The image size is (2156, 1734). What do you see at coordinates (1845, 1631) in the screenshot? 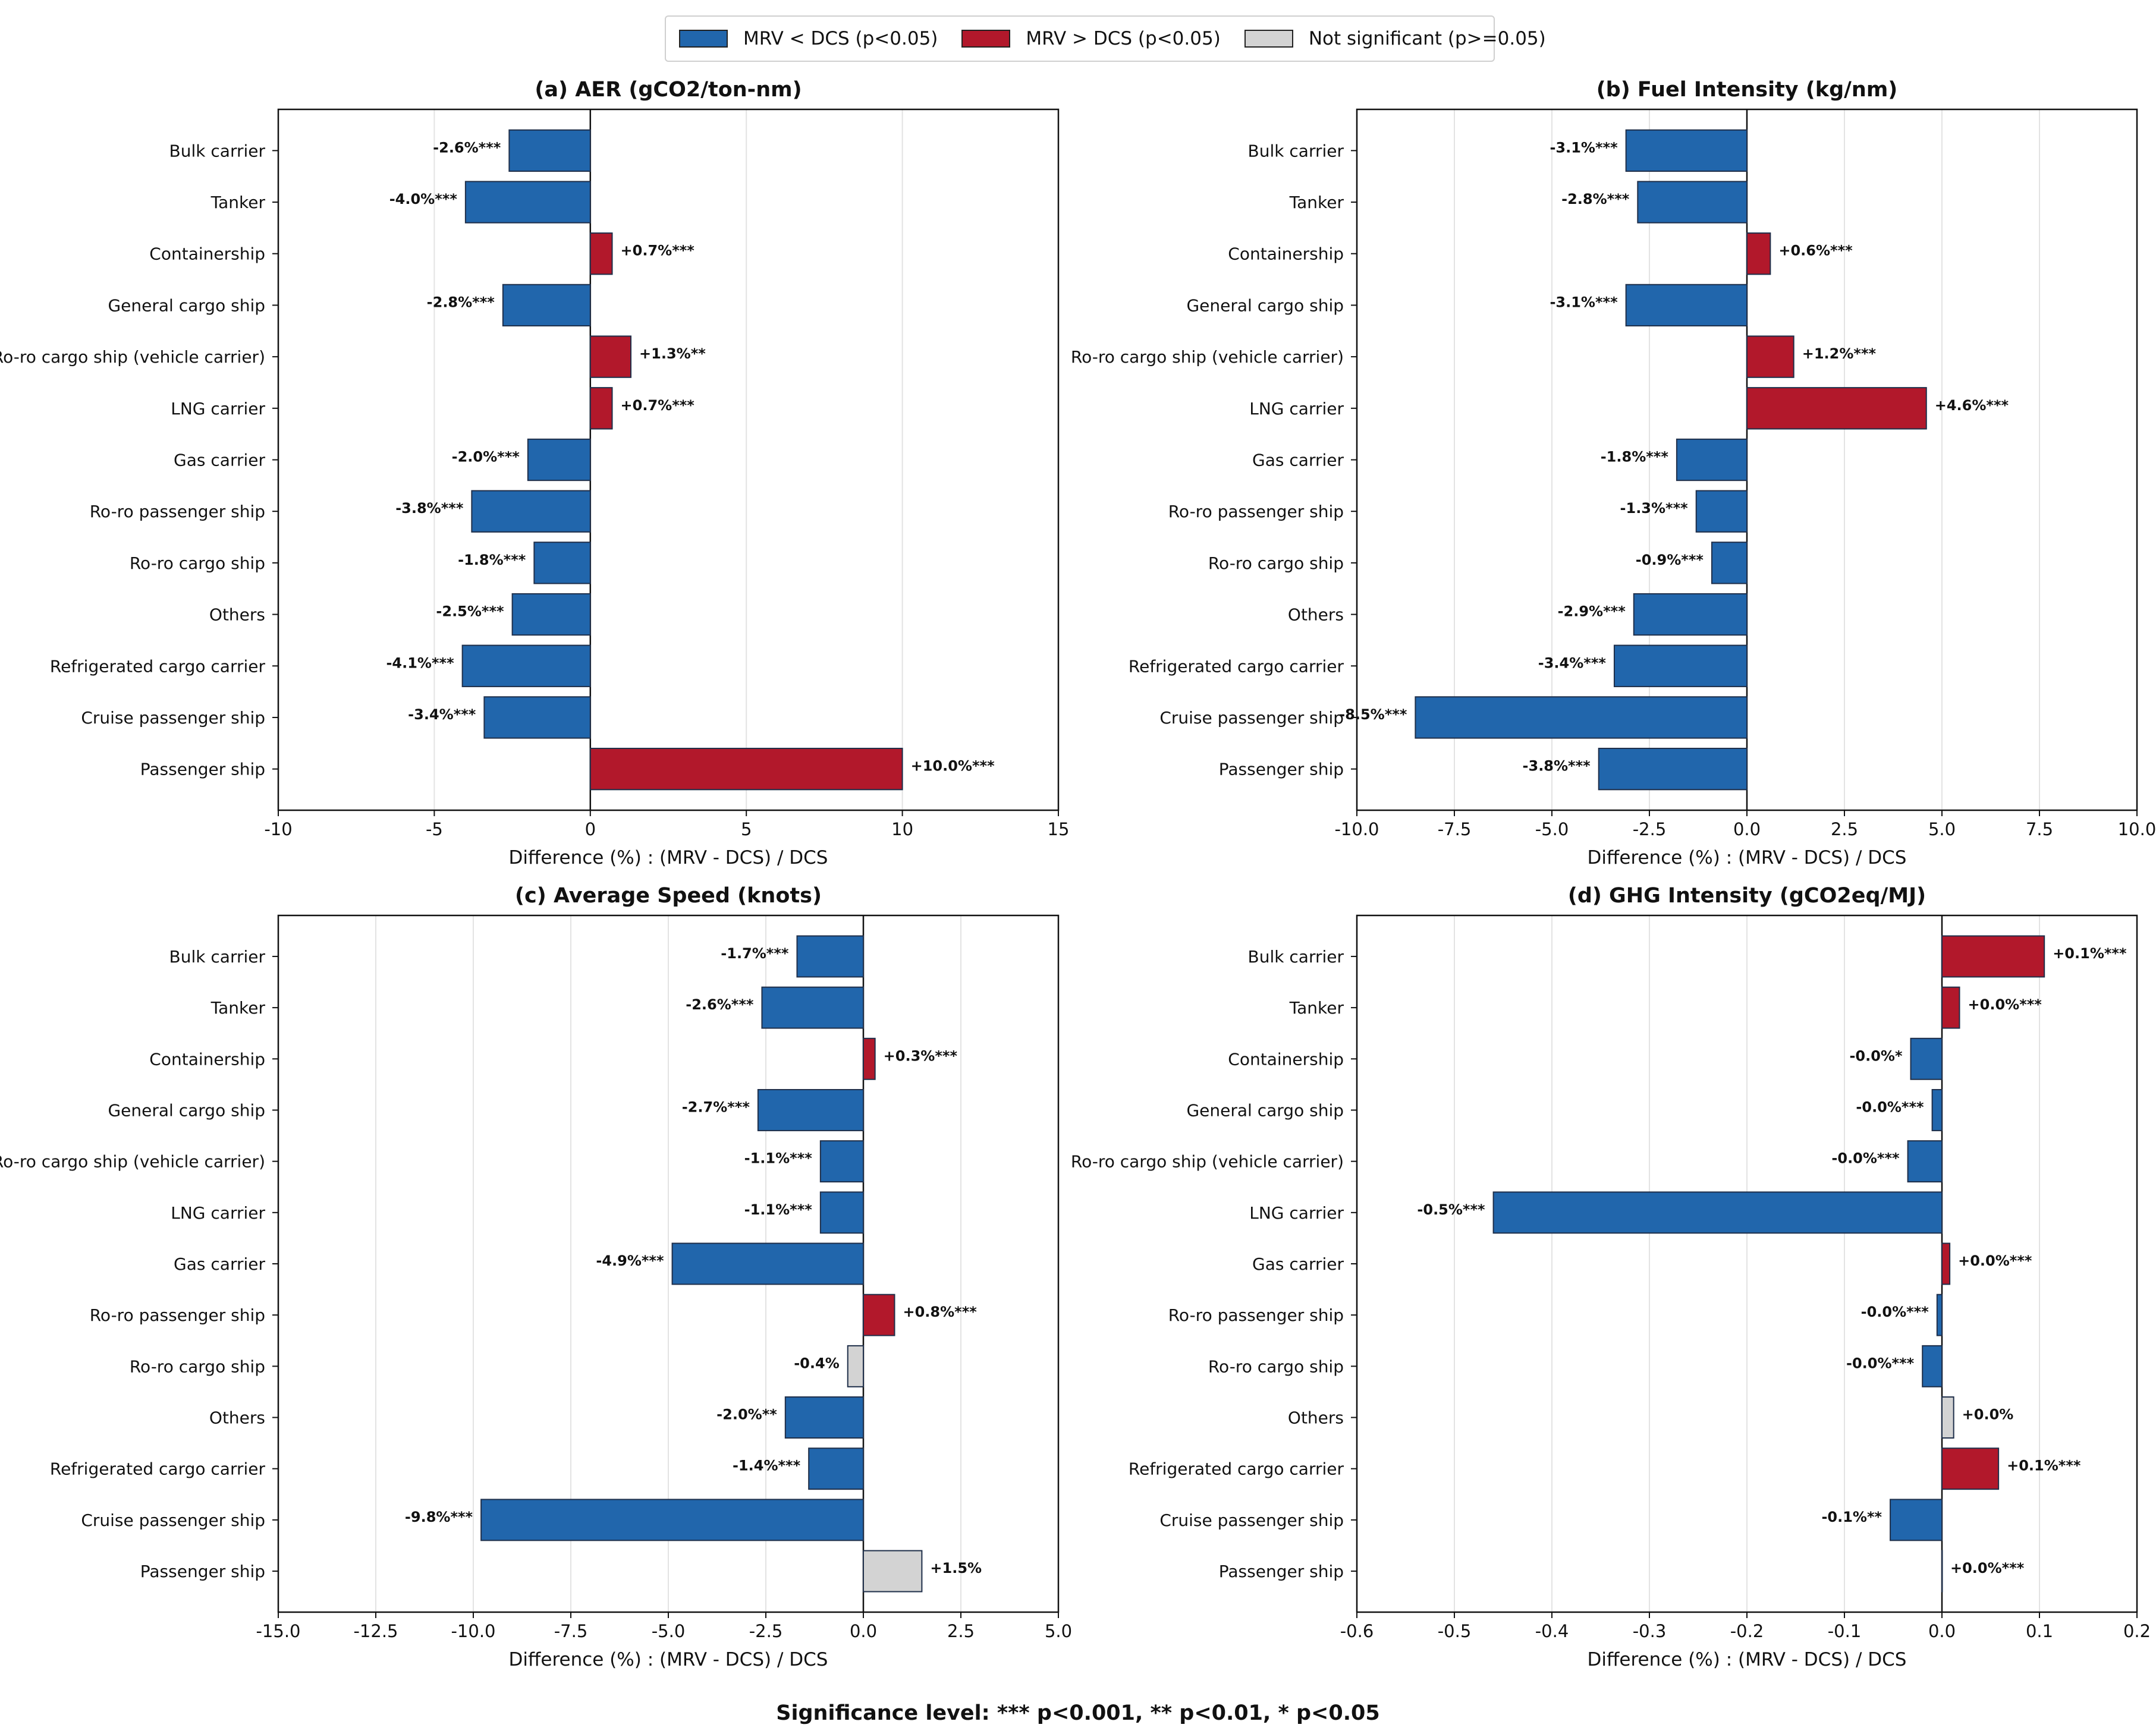
I see `x-tick-label: -0.1` at bounding box center [1845, 1631].